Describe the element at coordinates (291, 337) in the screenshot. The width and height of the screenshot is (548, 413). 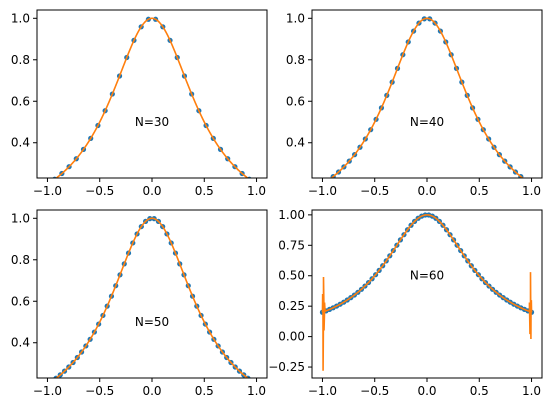
I see `y-tick-label: 0.00` at that location.